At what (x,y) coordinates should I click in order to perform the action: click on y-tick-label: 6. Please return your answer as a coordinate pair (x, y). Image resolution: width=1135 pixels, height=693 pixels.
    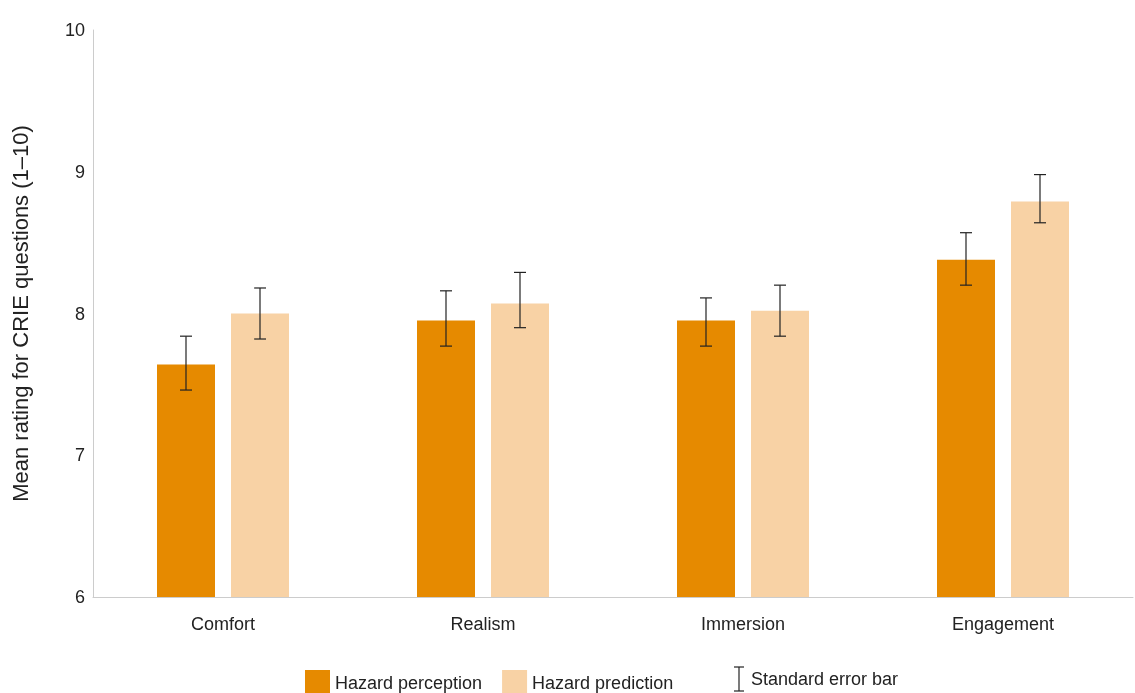
    Looking at the image, I should click on (79, 597).